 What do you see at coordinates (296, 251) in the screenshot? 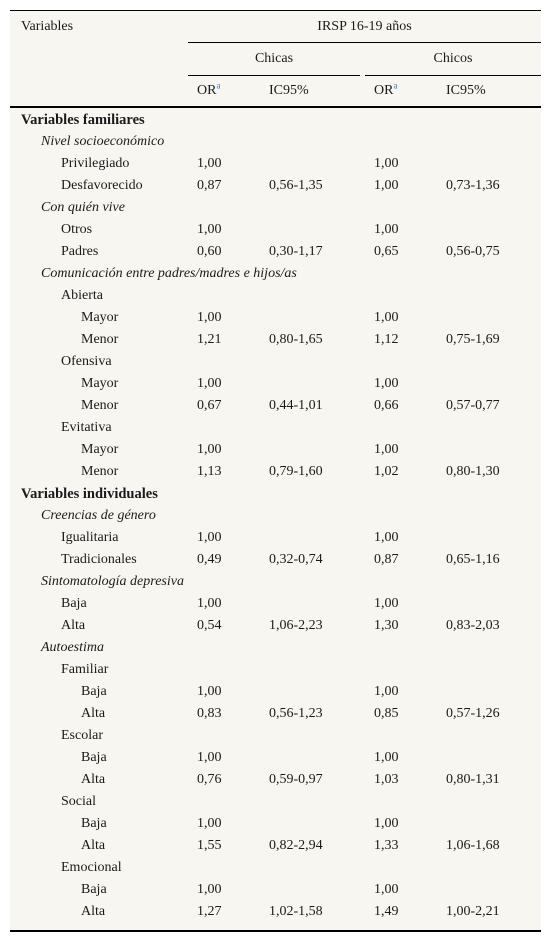
I see `table-cell-ic1: 0,30-1,17` at bounding box center [296, 251].